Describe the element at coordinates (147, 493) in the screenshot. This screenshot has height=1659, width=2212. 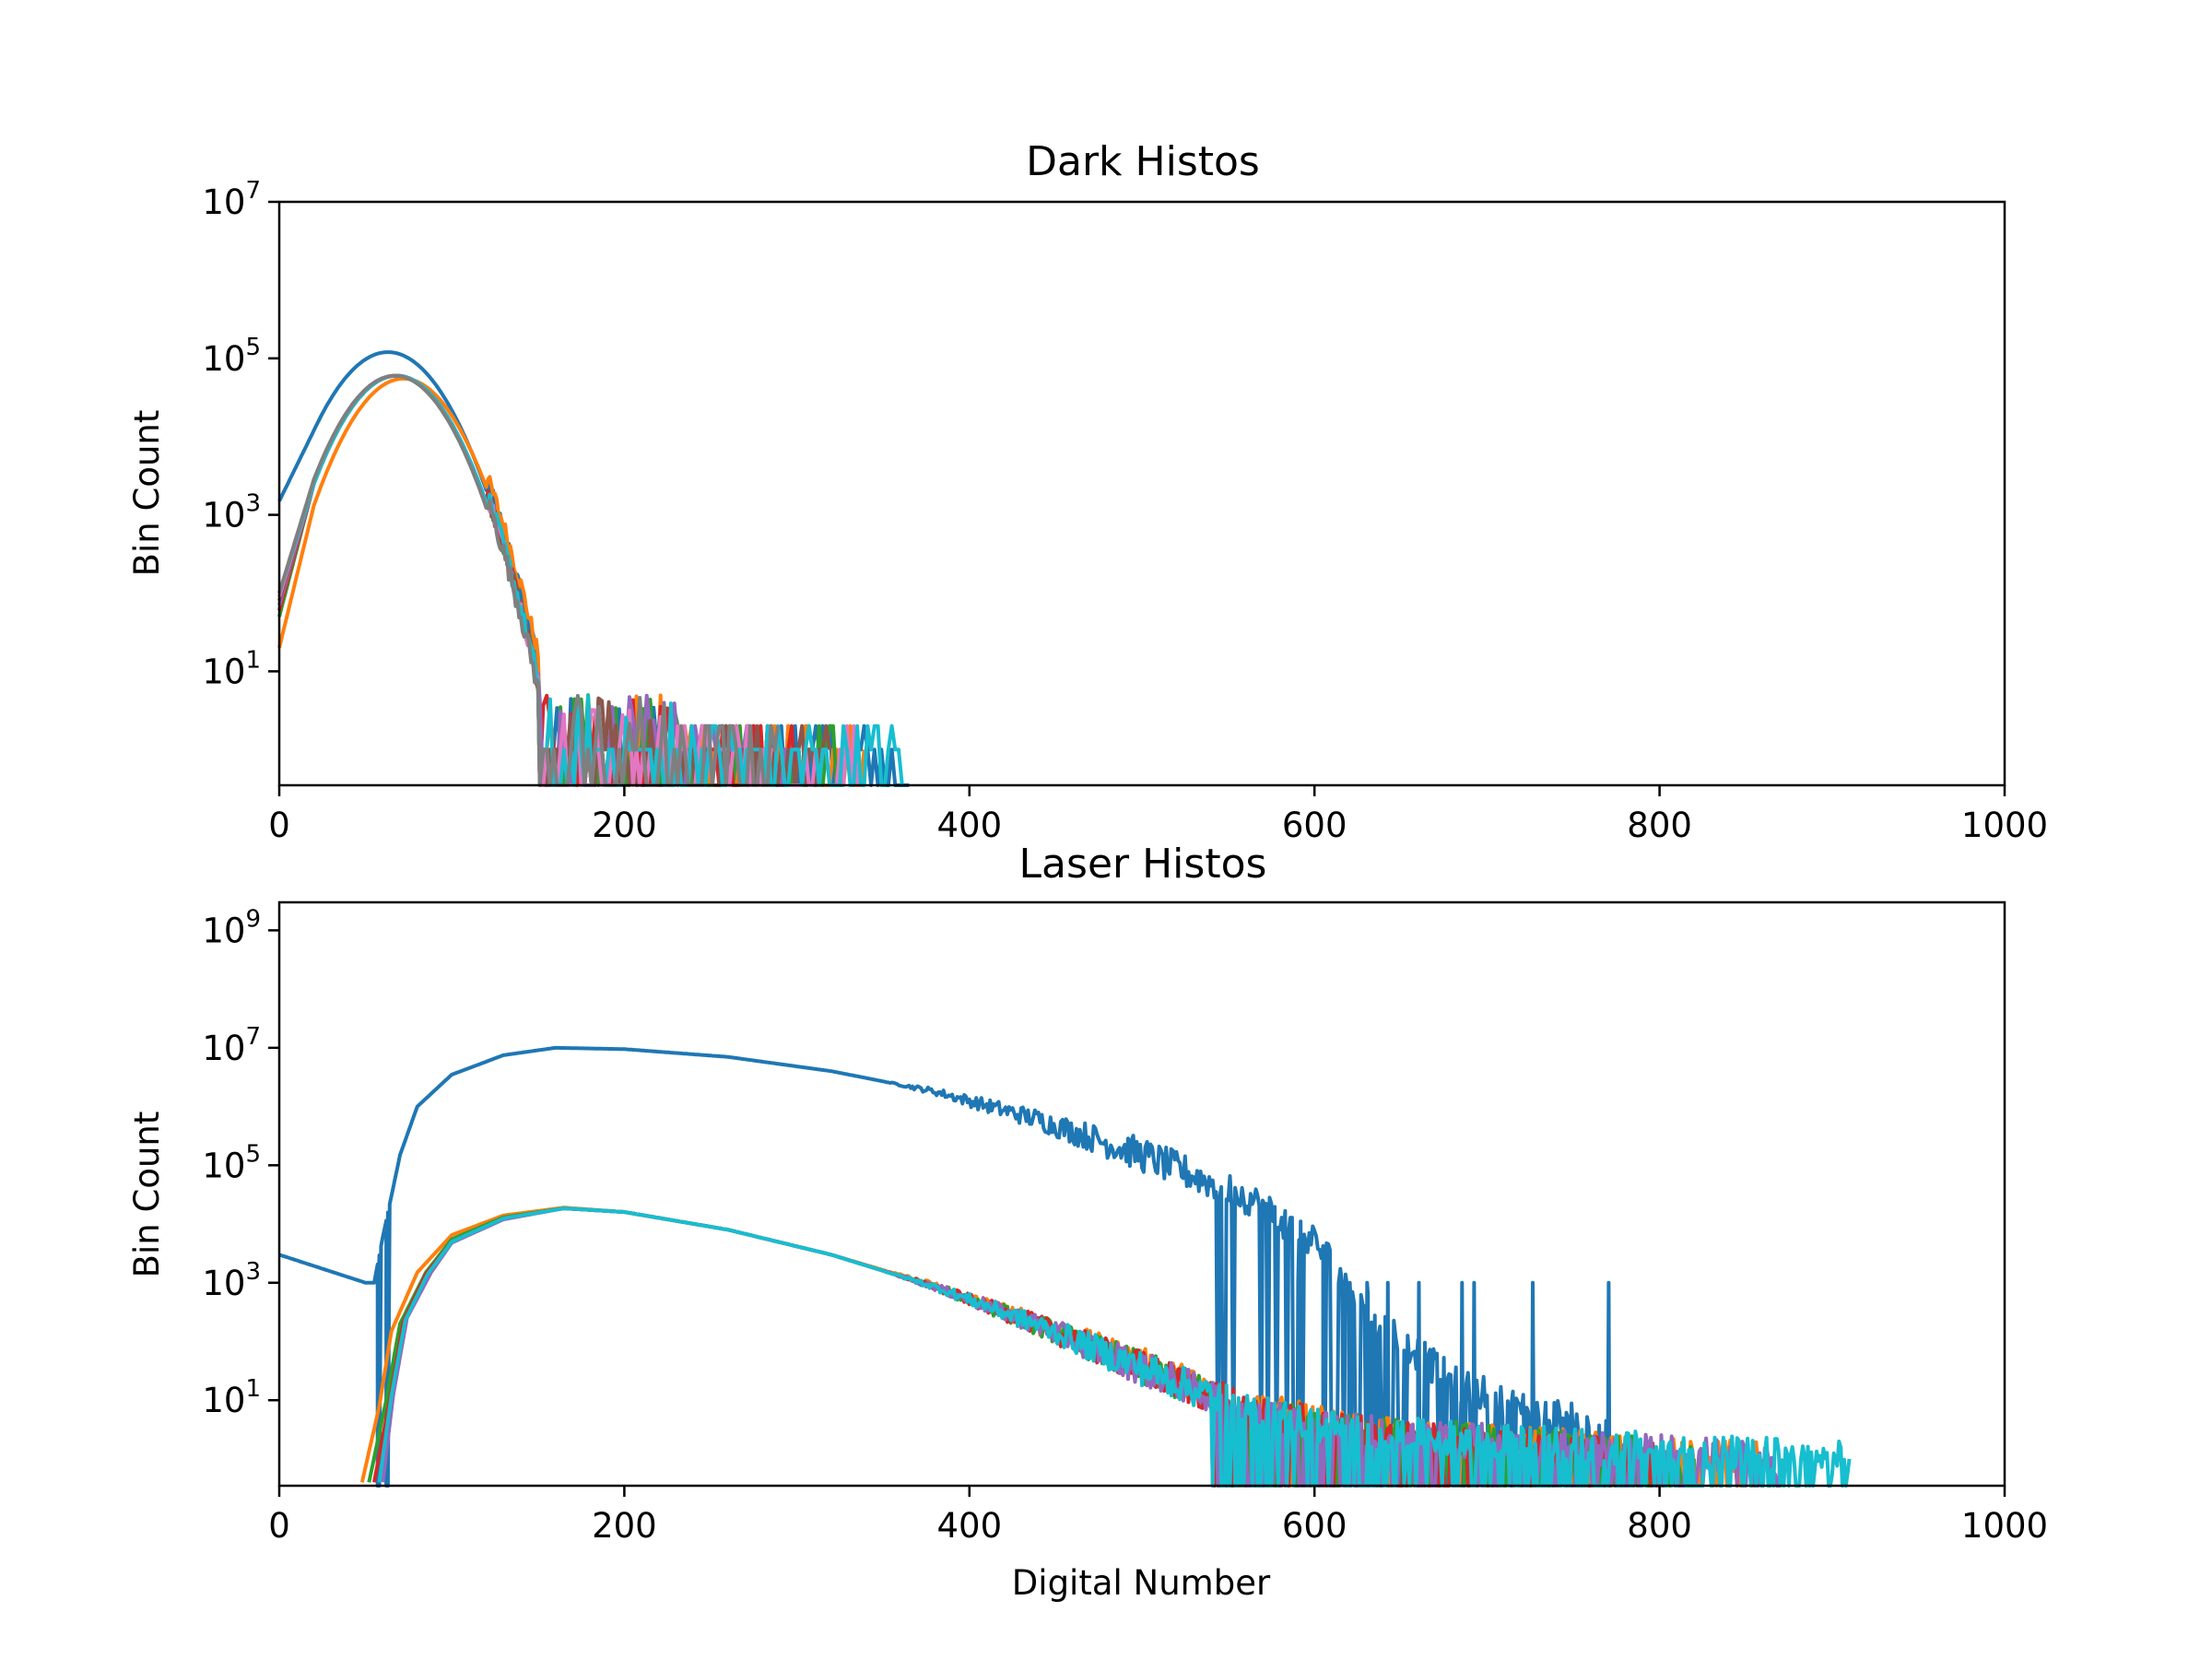
I see `dark-histos-ylabel: Bin Count` at that location.